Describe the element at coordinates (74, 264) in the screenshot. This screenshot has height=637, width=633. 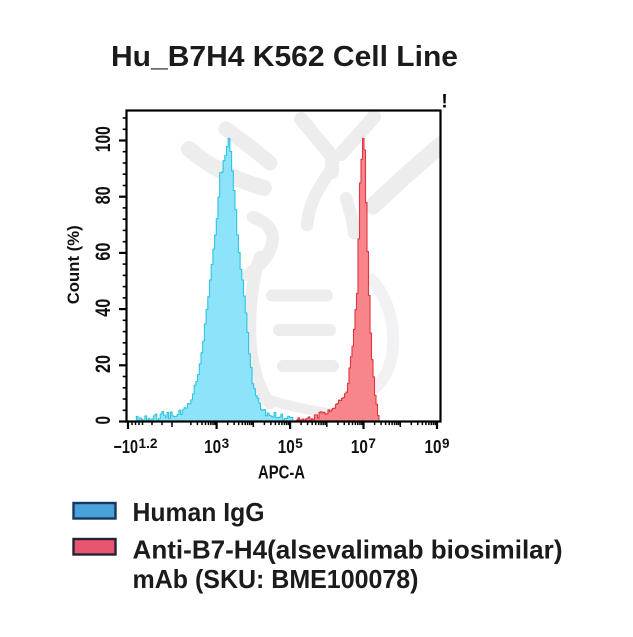
I see `svg-text: Count (%)` at that location.